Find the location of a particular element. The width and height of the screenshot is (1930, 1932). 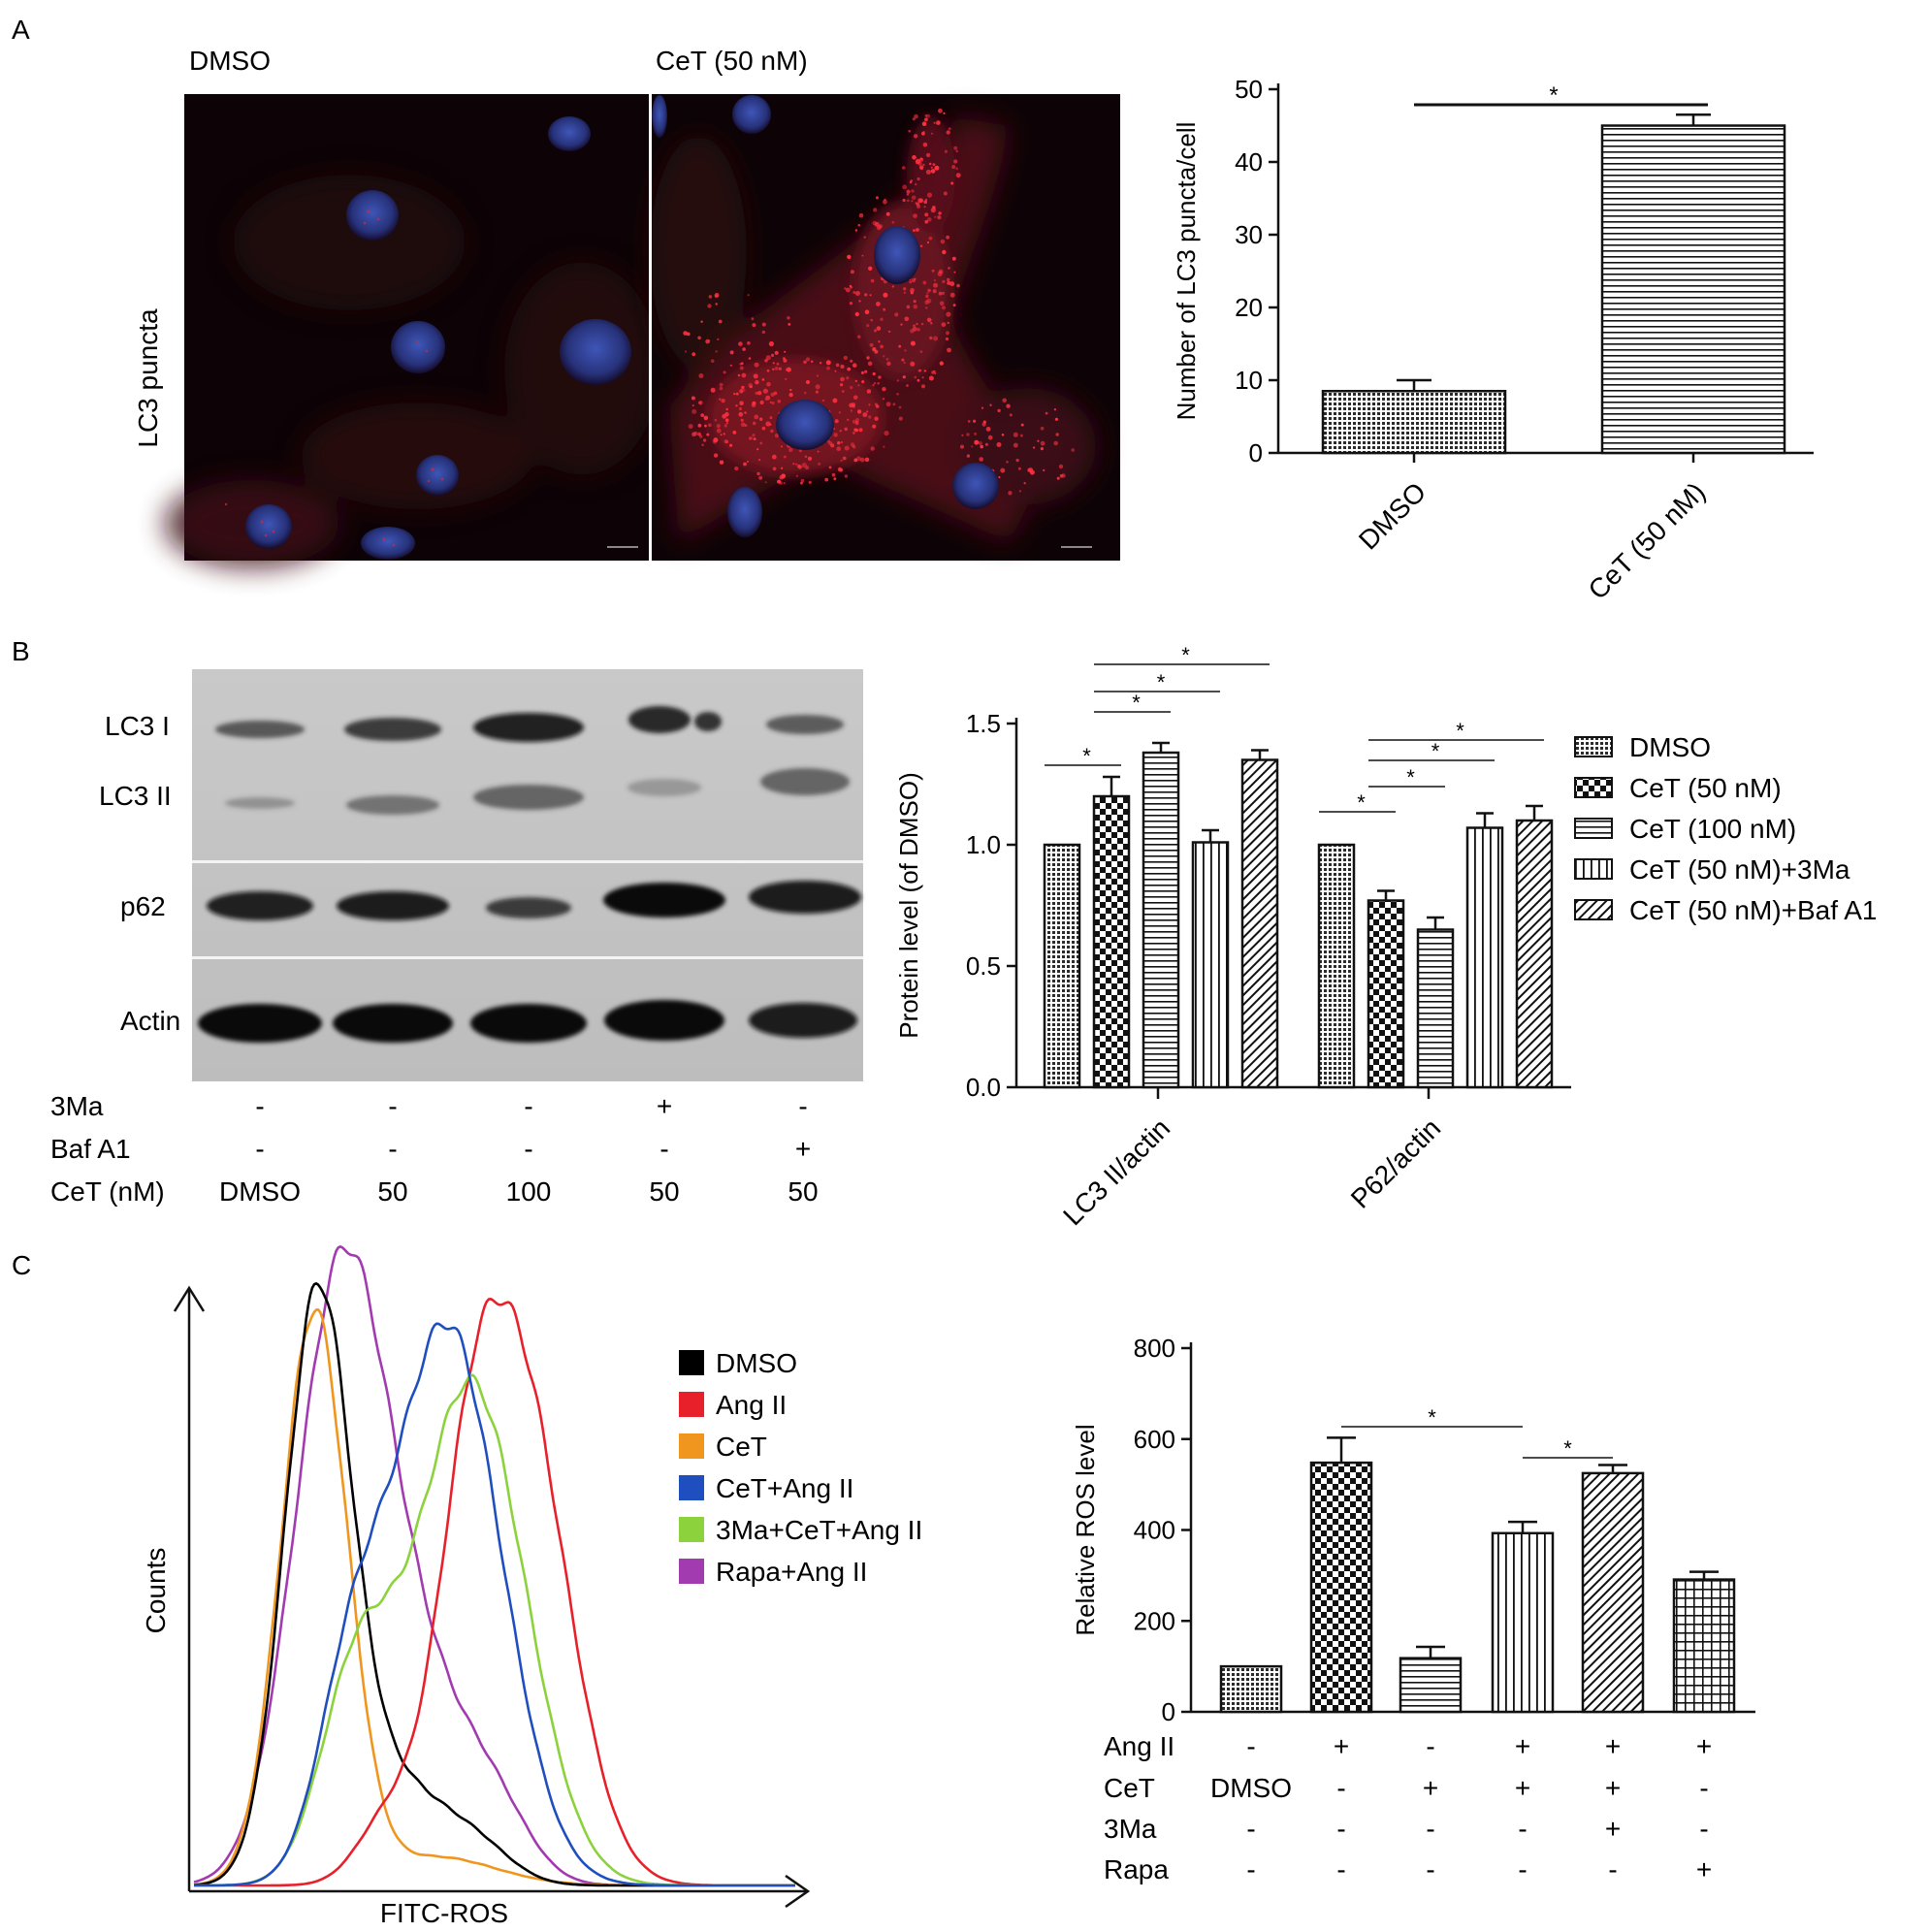

chart-c-y-tick-label: 200 is located at coordinates (1154, 1620).